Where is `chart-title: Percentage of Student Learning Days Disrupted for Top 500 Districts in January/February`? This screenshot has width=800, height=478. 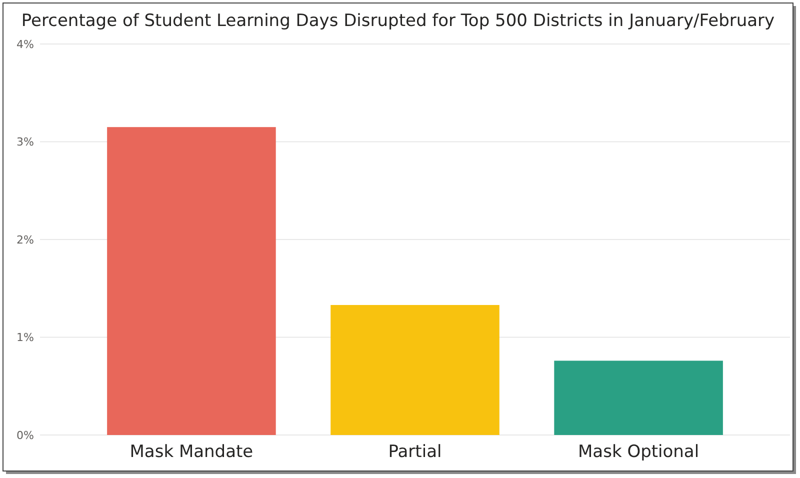 chart-title: Percentage of Student Learning Days Disrupted for Top 500 Districts in January/February is located at coordinates (398, 21).